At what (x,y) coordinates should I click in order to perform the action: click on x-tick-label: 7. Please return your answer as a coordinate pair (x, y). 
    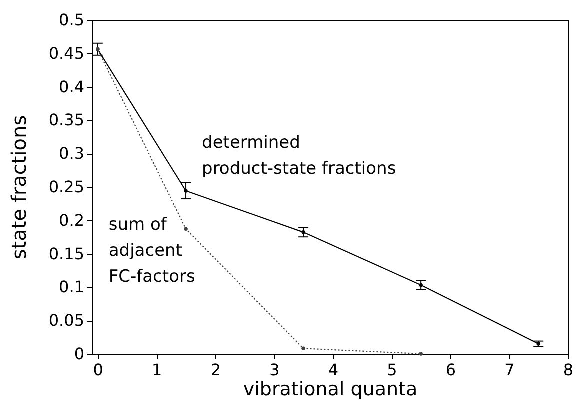
    Looking at the image, I should click on (509, 370).